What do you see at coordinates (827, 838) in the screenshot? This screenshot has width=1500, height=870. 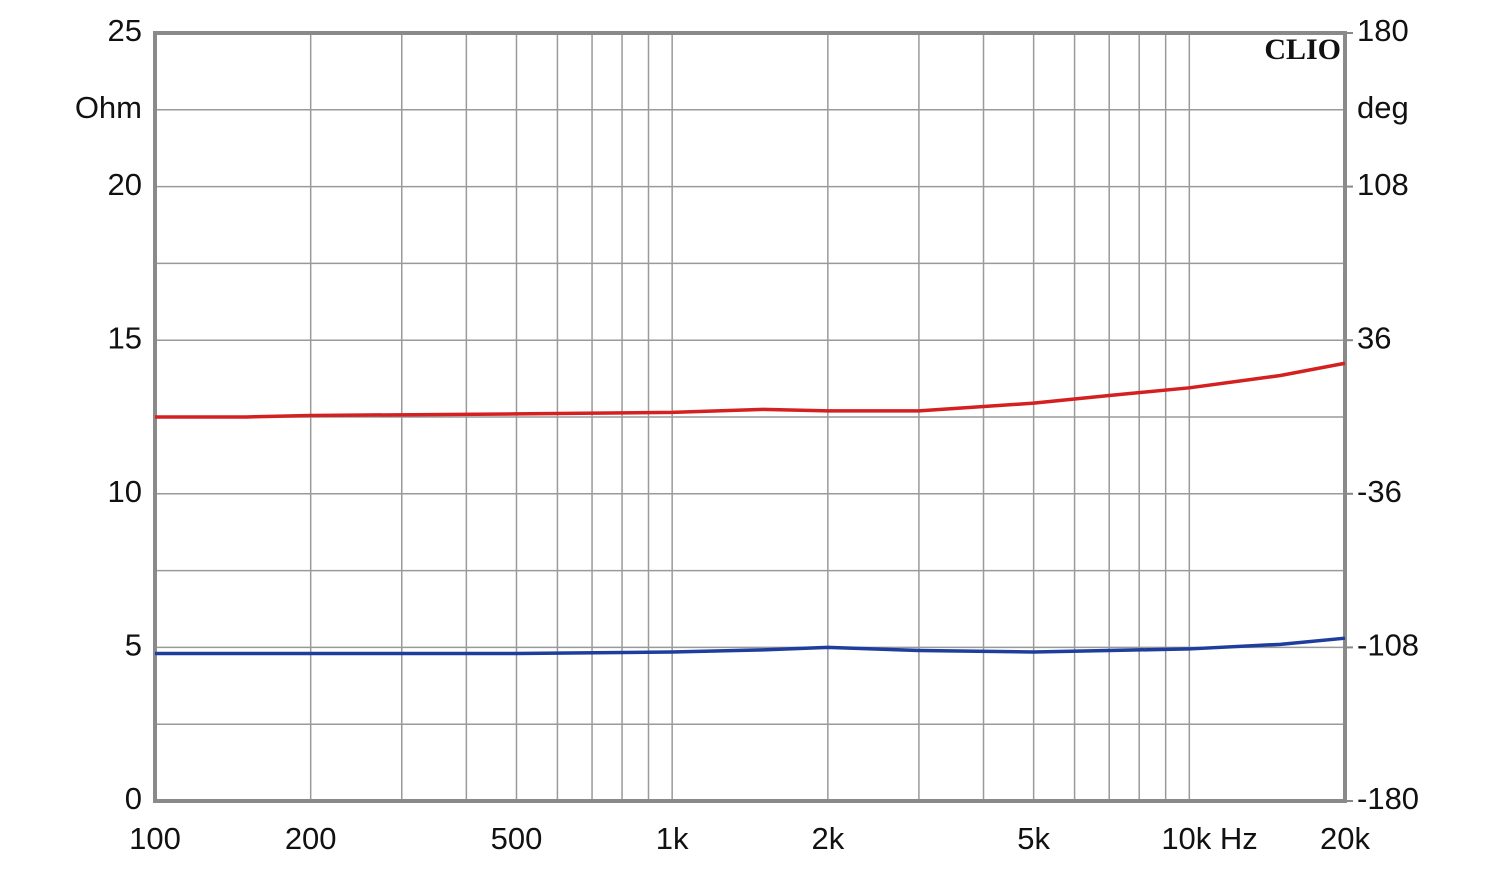 I see `x-tick-label: 2k` at bounding box center [827, 838].